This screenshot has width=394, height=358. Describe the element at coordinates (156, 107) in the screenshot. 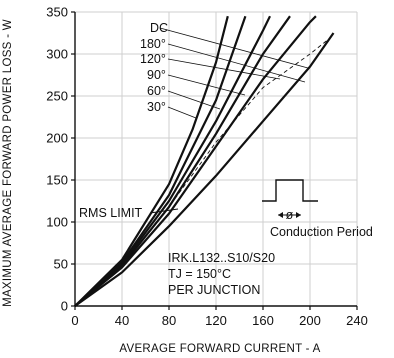

I see `legend-label: 30°` at that location.